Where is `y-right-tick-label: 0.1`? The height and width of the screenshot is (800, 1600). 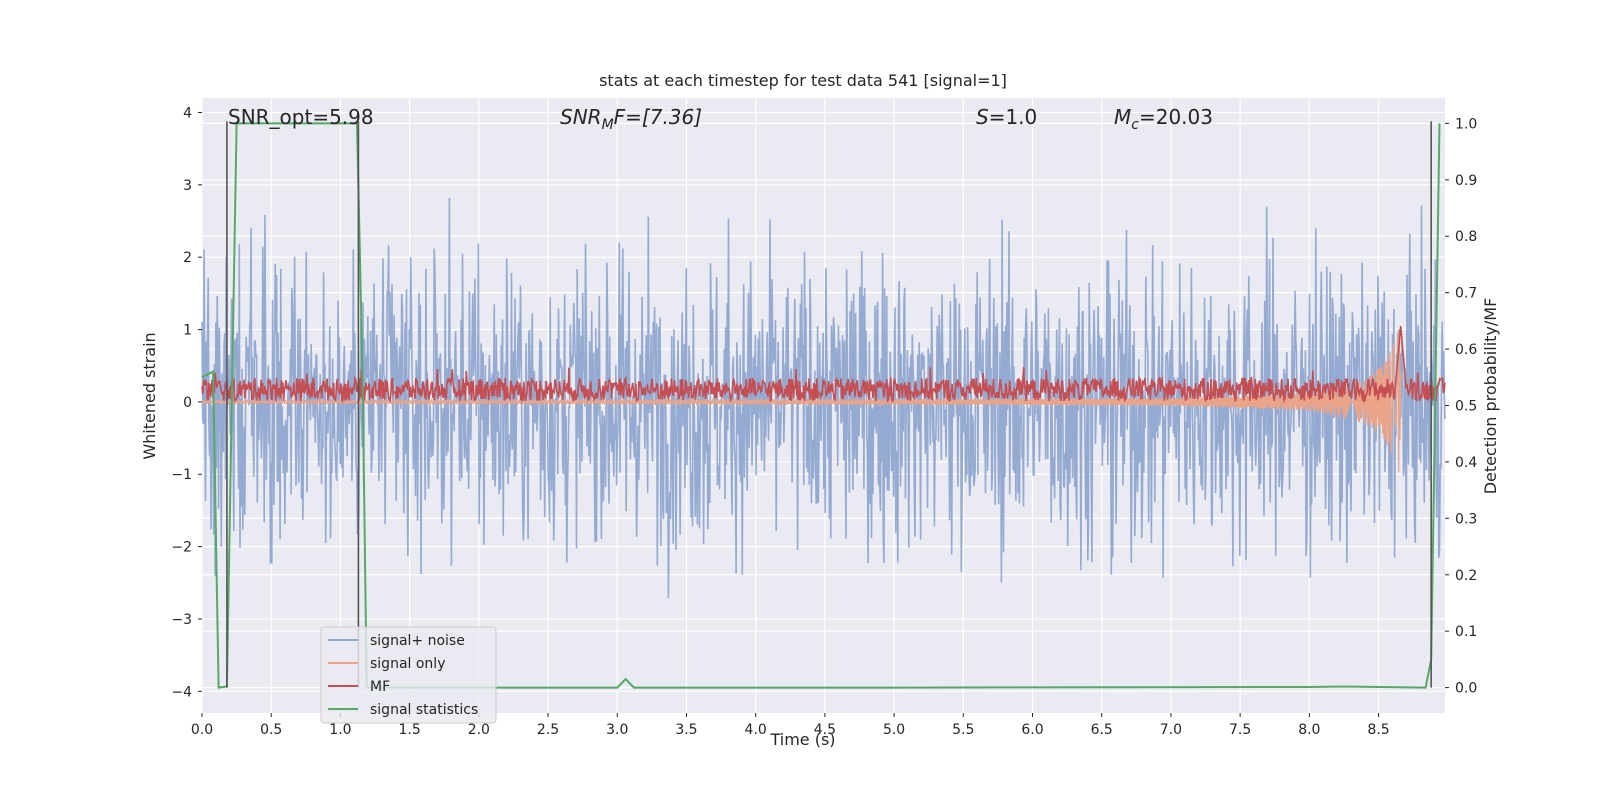 y-right-tick-label: 0.1 is located at coordinates (1466, 632).